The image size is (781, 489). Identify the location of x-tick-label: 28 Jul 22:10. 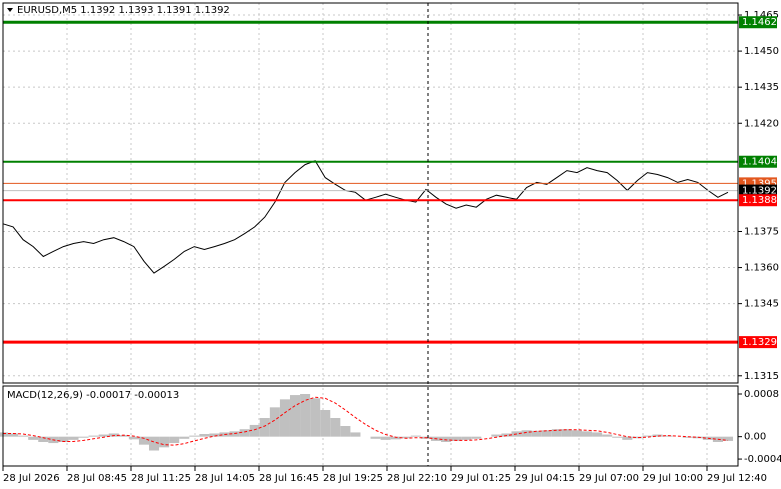
(417, 478).